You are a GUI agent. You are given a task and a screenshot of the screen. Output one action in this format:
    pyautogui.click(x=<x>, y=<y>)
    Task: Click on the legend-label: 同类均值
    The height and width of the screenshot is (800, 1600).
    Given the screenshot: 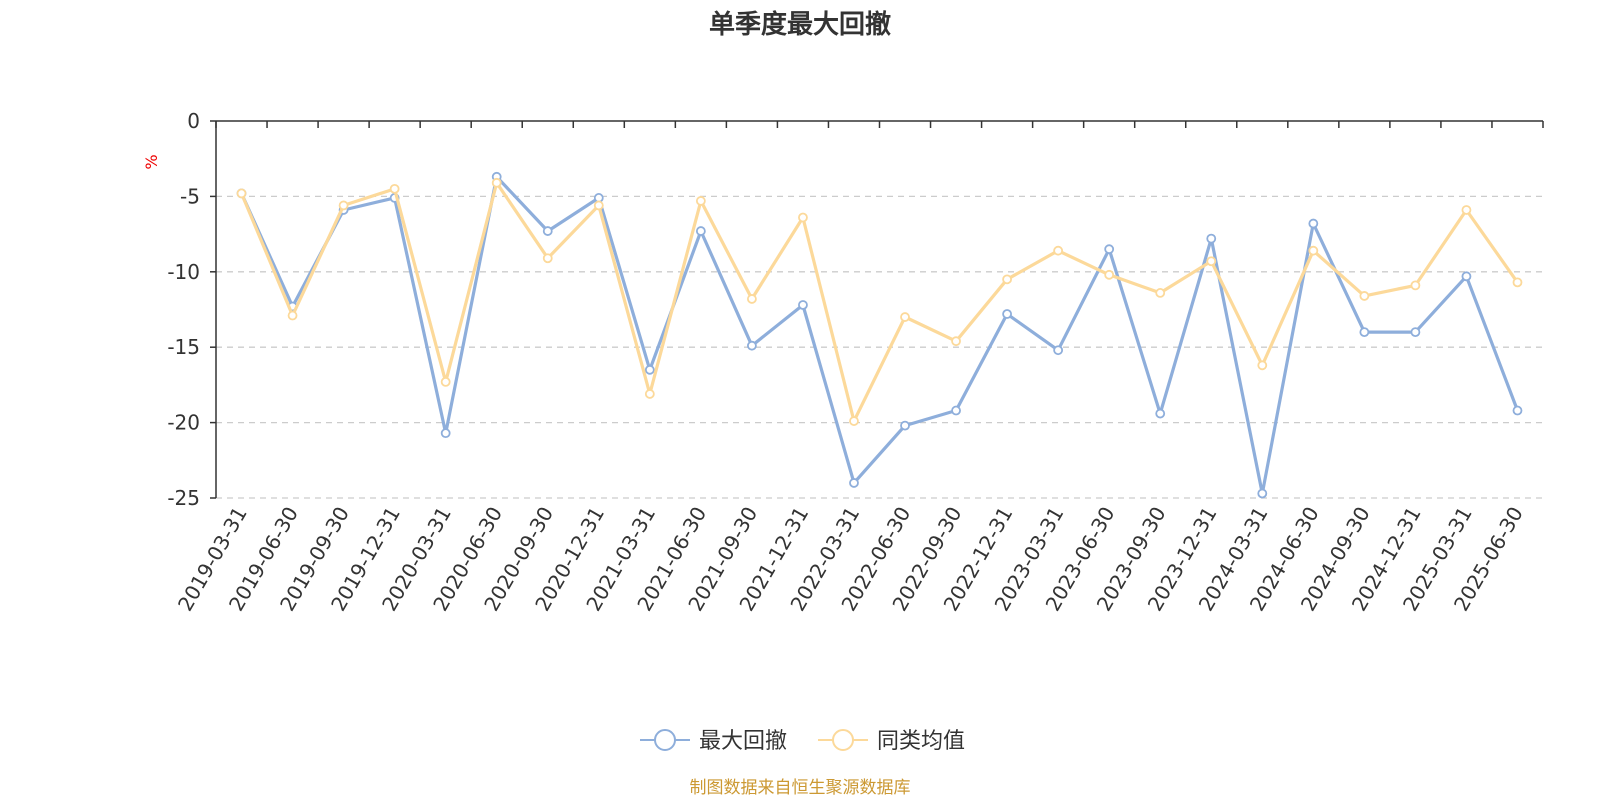 What is the action you would take?
    pyautogui.click(x=921, y=741)
    